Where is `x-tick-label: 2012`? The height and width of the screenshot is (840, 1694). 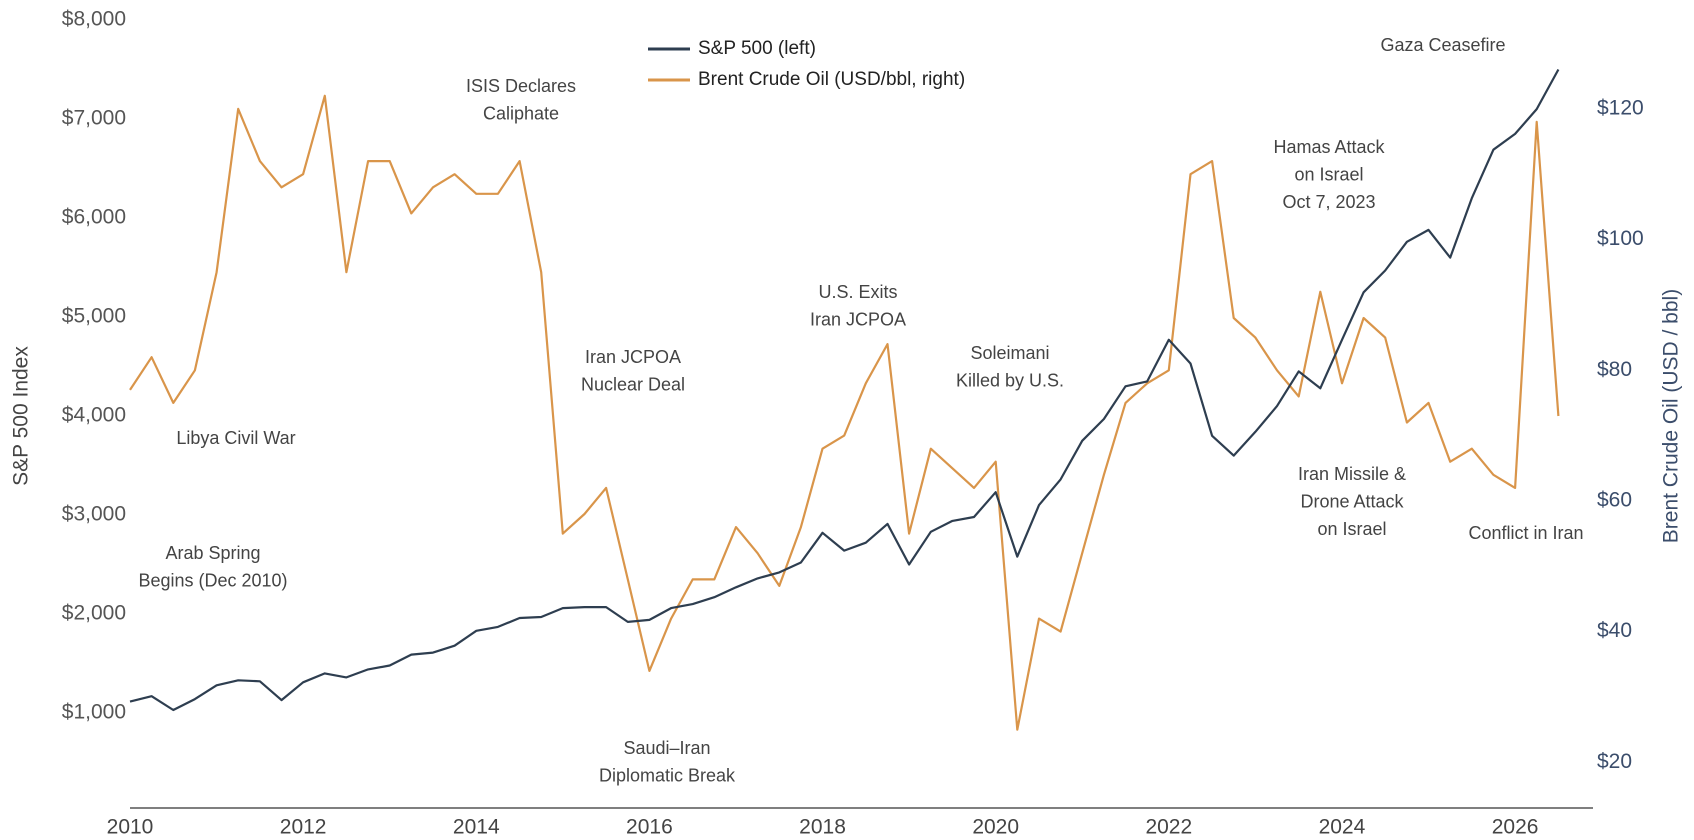 x-tick-label: 2012 is located at coordinates (303, 827).